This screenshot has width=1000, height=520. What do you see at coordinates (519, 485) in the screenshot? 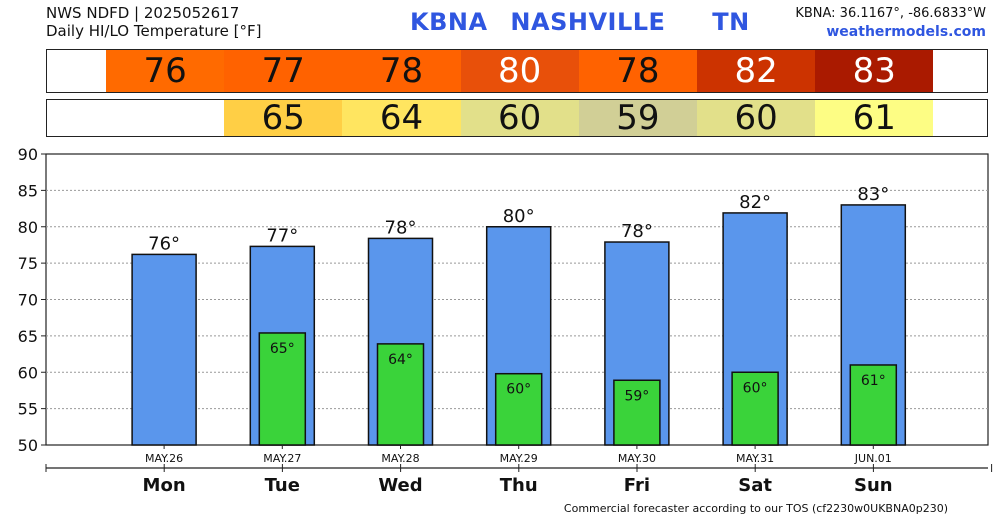
I see `day-label: Thu` at bounding box center [519, 485].